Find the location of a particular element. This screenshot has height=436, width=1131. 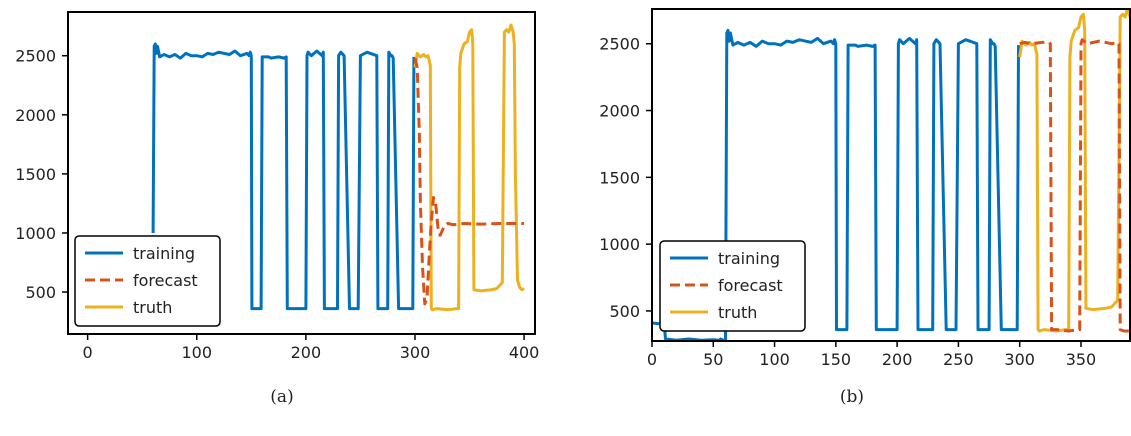

x-tick-label: 250 is located at coordinates (958, 359).